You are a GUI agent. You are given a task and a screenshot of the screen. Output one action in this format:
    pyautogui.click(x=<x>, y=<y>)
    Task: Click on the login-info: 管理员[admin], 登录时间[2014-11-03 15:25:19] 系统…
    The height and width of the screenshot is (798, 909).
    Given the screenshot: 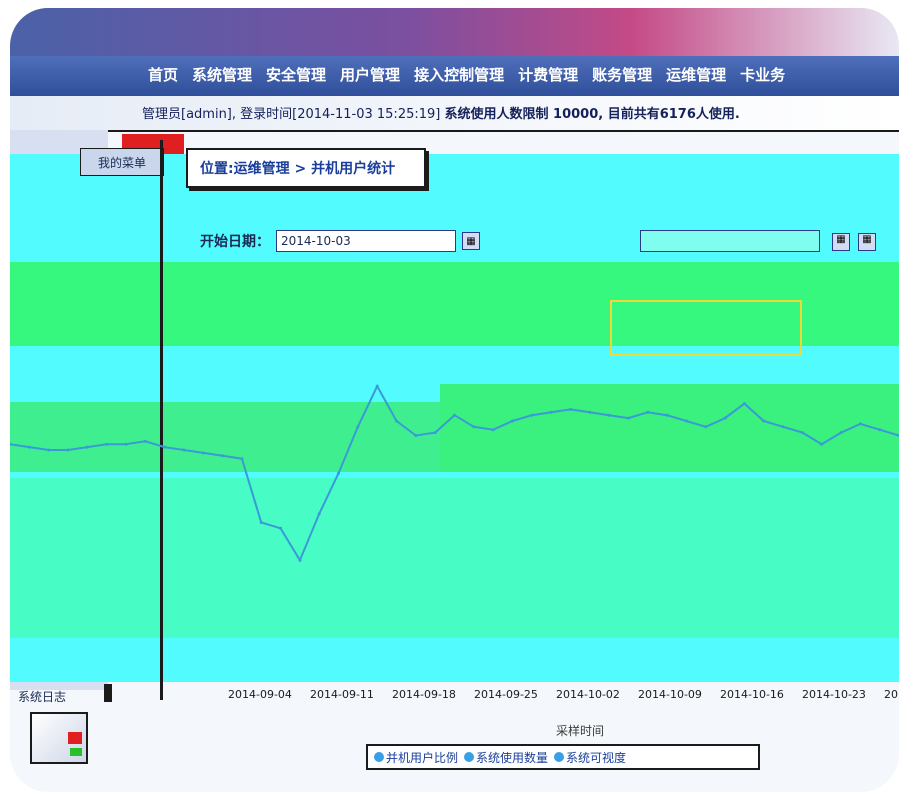 What is the action you would take?
    pyautogui.click(x=441, y=112)
    